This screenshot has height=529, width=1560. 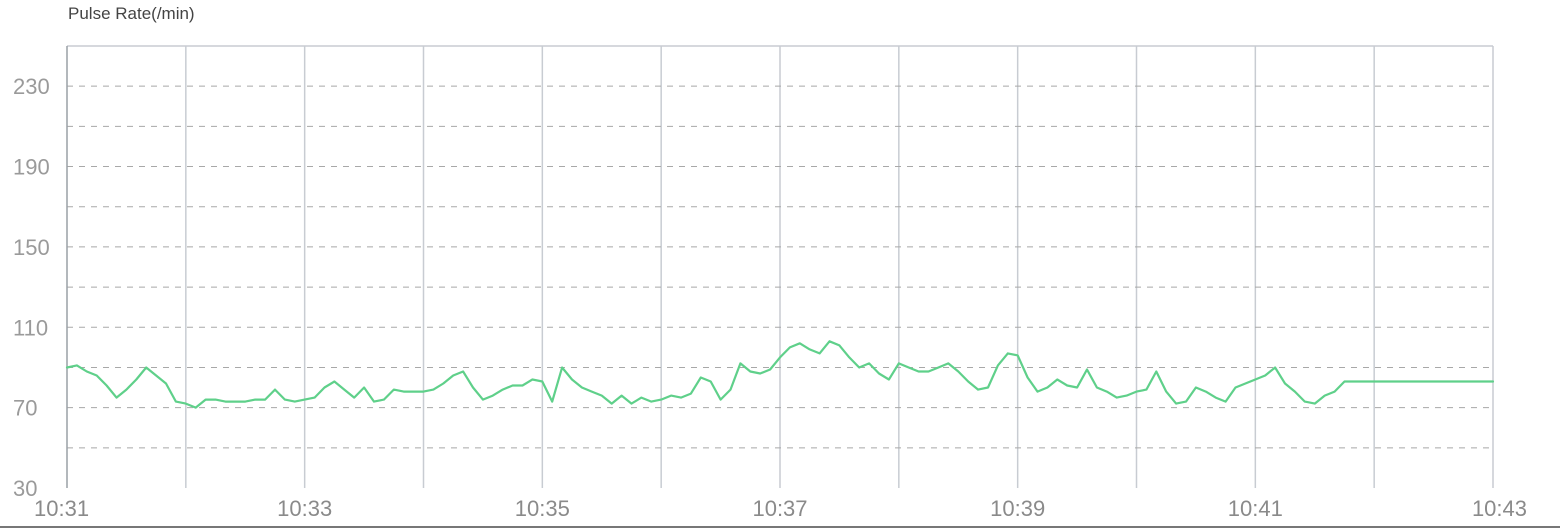 I want to click on y-axis-tick-labels: 30 70 110 150 190 230, so click(x=31, y=287).